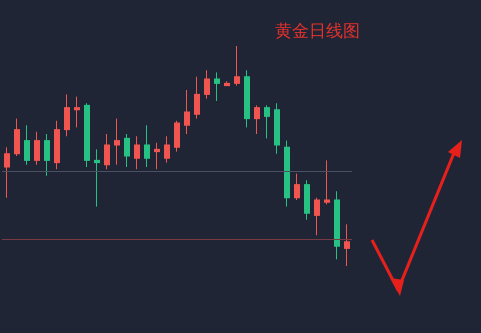  Describe the element at coordinates (317, 32) in the screenshot. I see `chart-title: 黄金日线图` at that location.